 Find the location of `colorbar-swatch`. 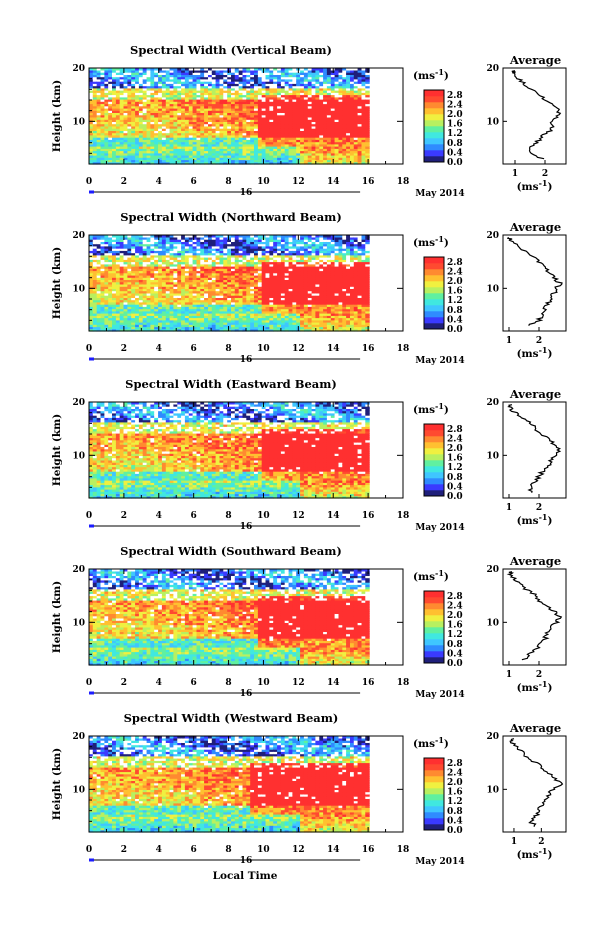

colorbar-swatch is located at coordinates (434, 117).